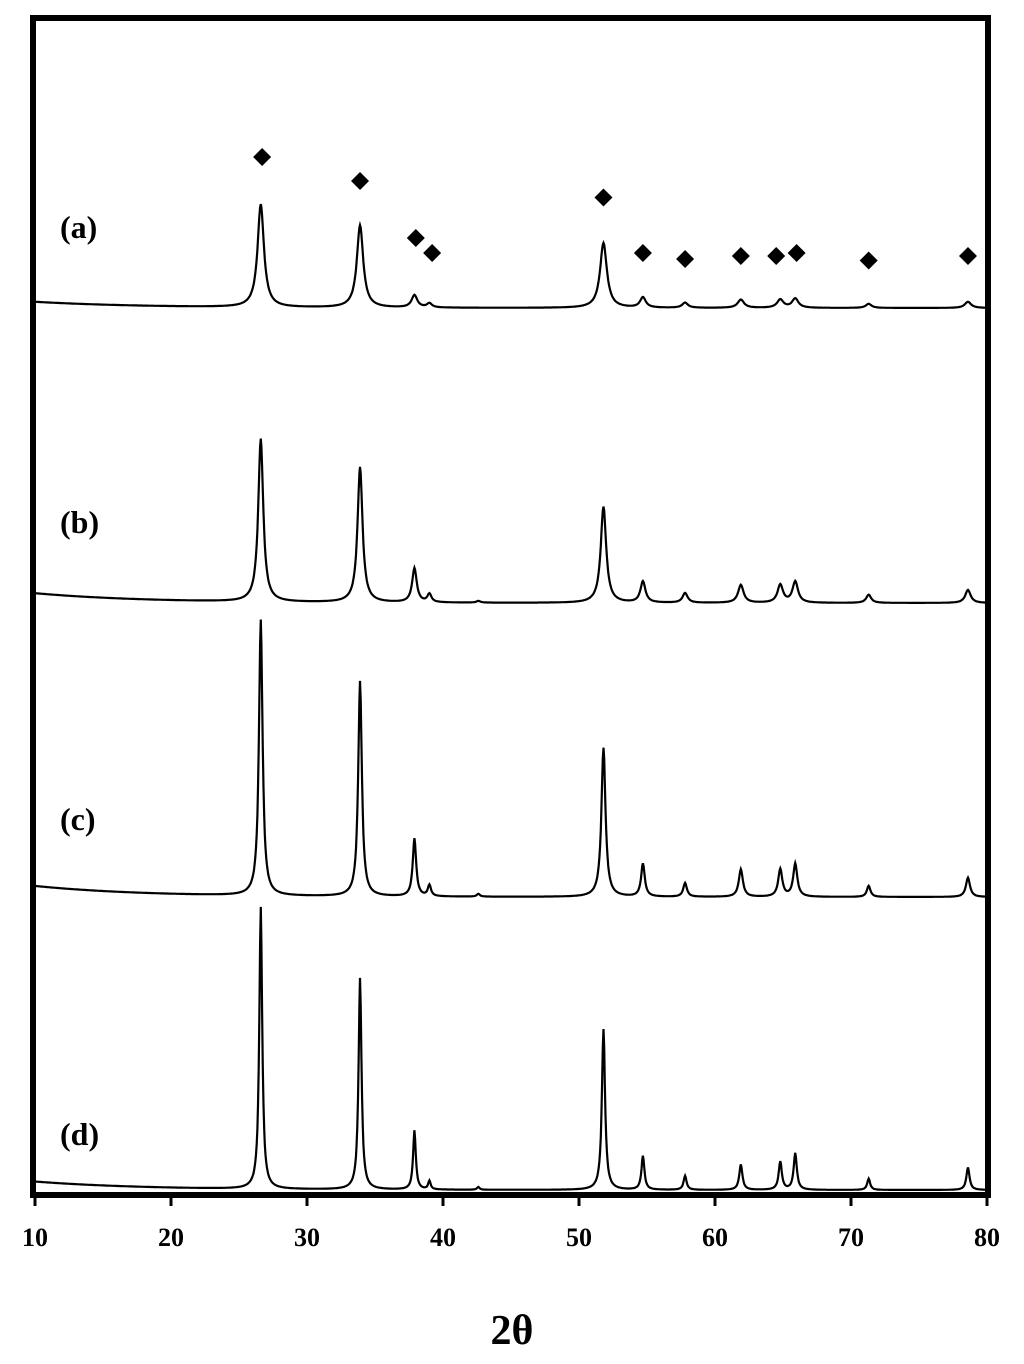  What do you see at coordinates (78, 227) in the screenshot?
I see `series-label-a: (a)` at bounding box center [78, 227].